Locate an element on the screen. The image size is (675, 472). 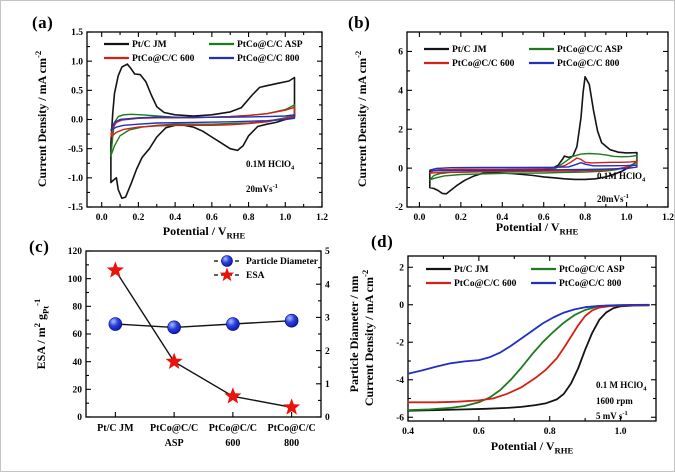
annotation: 1600 rpm is located at coordinates (614, 401).